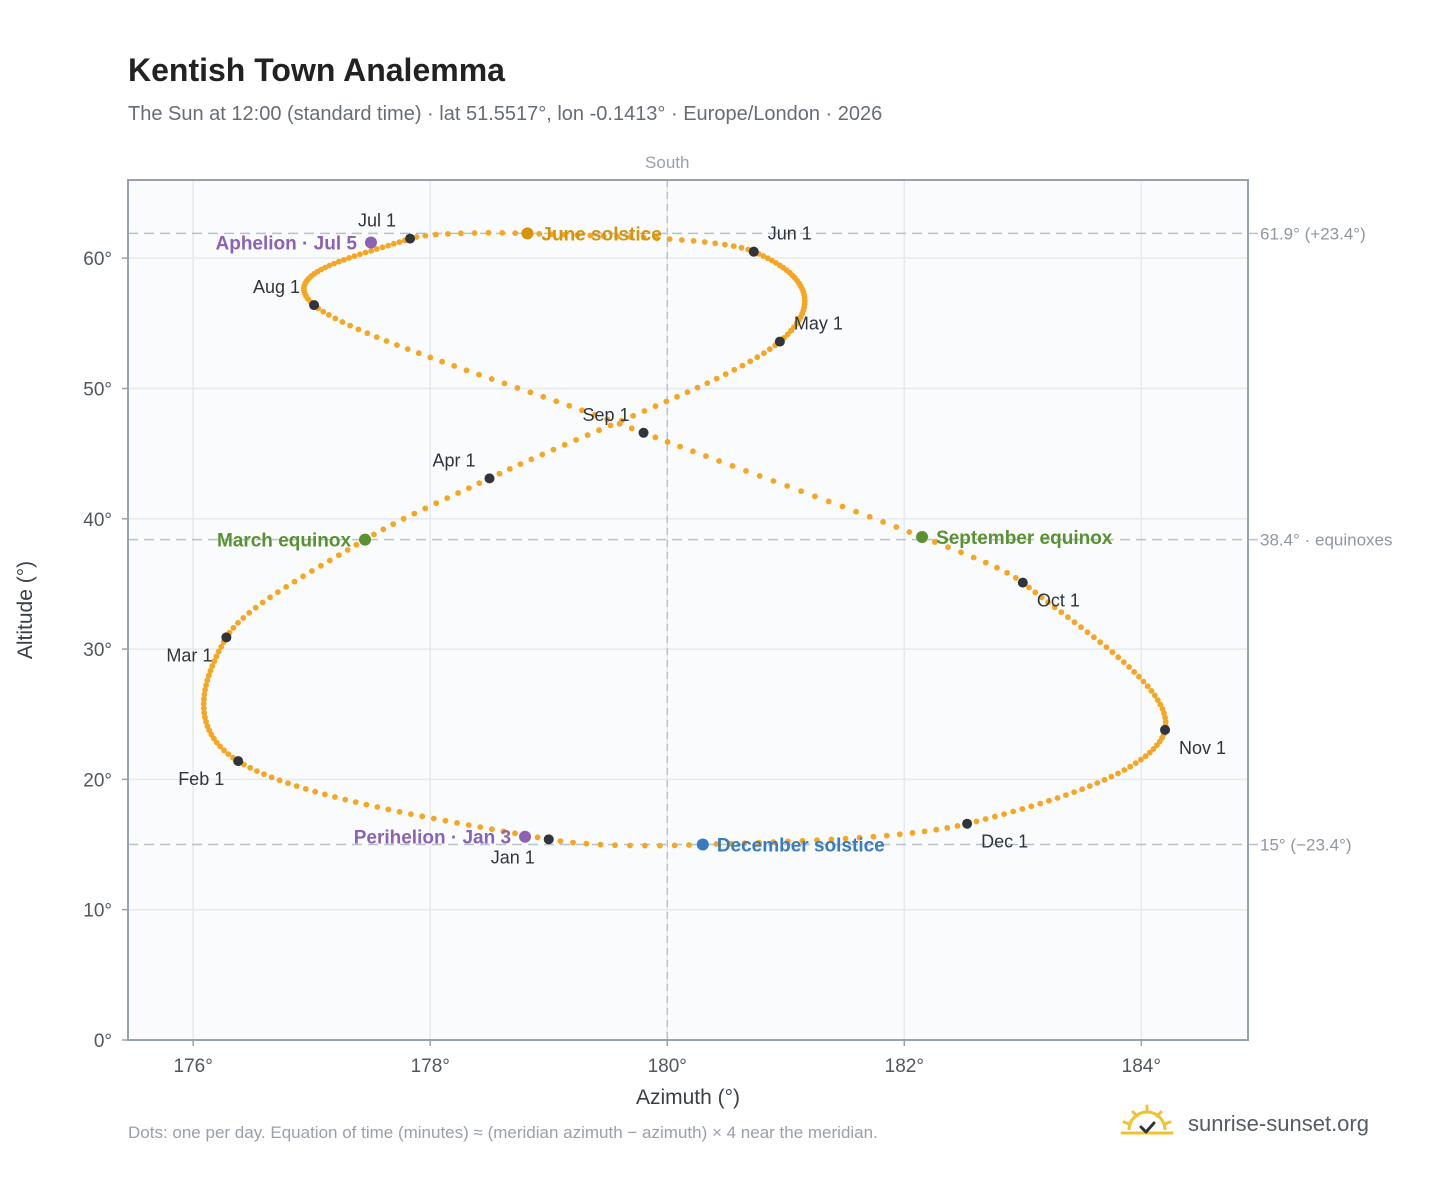 This screenshot has width=1448, height=1188. I want to click on month-label: Nov 1, so click(1202, 748).